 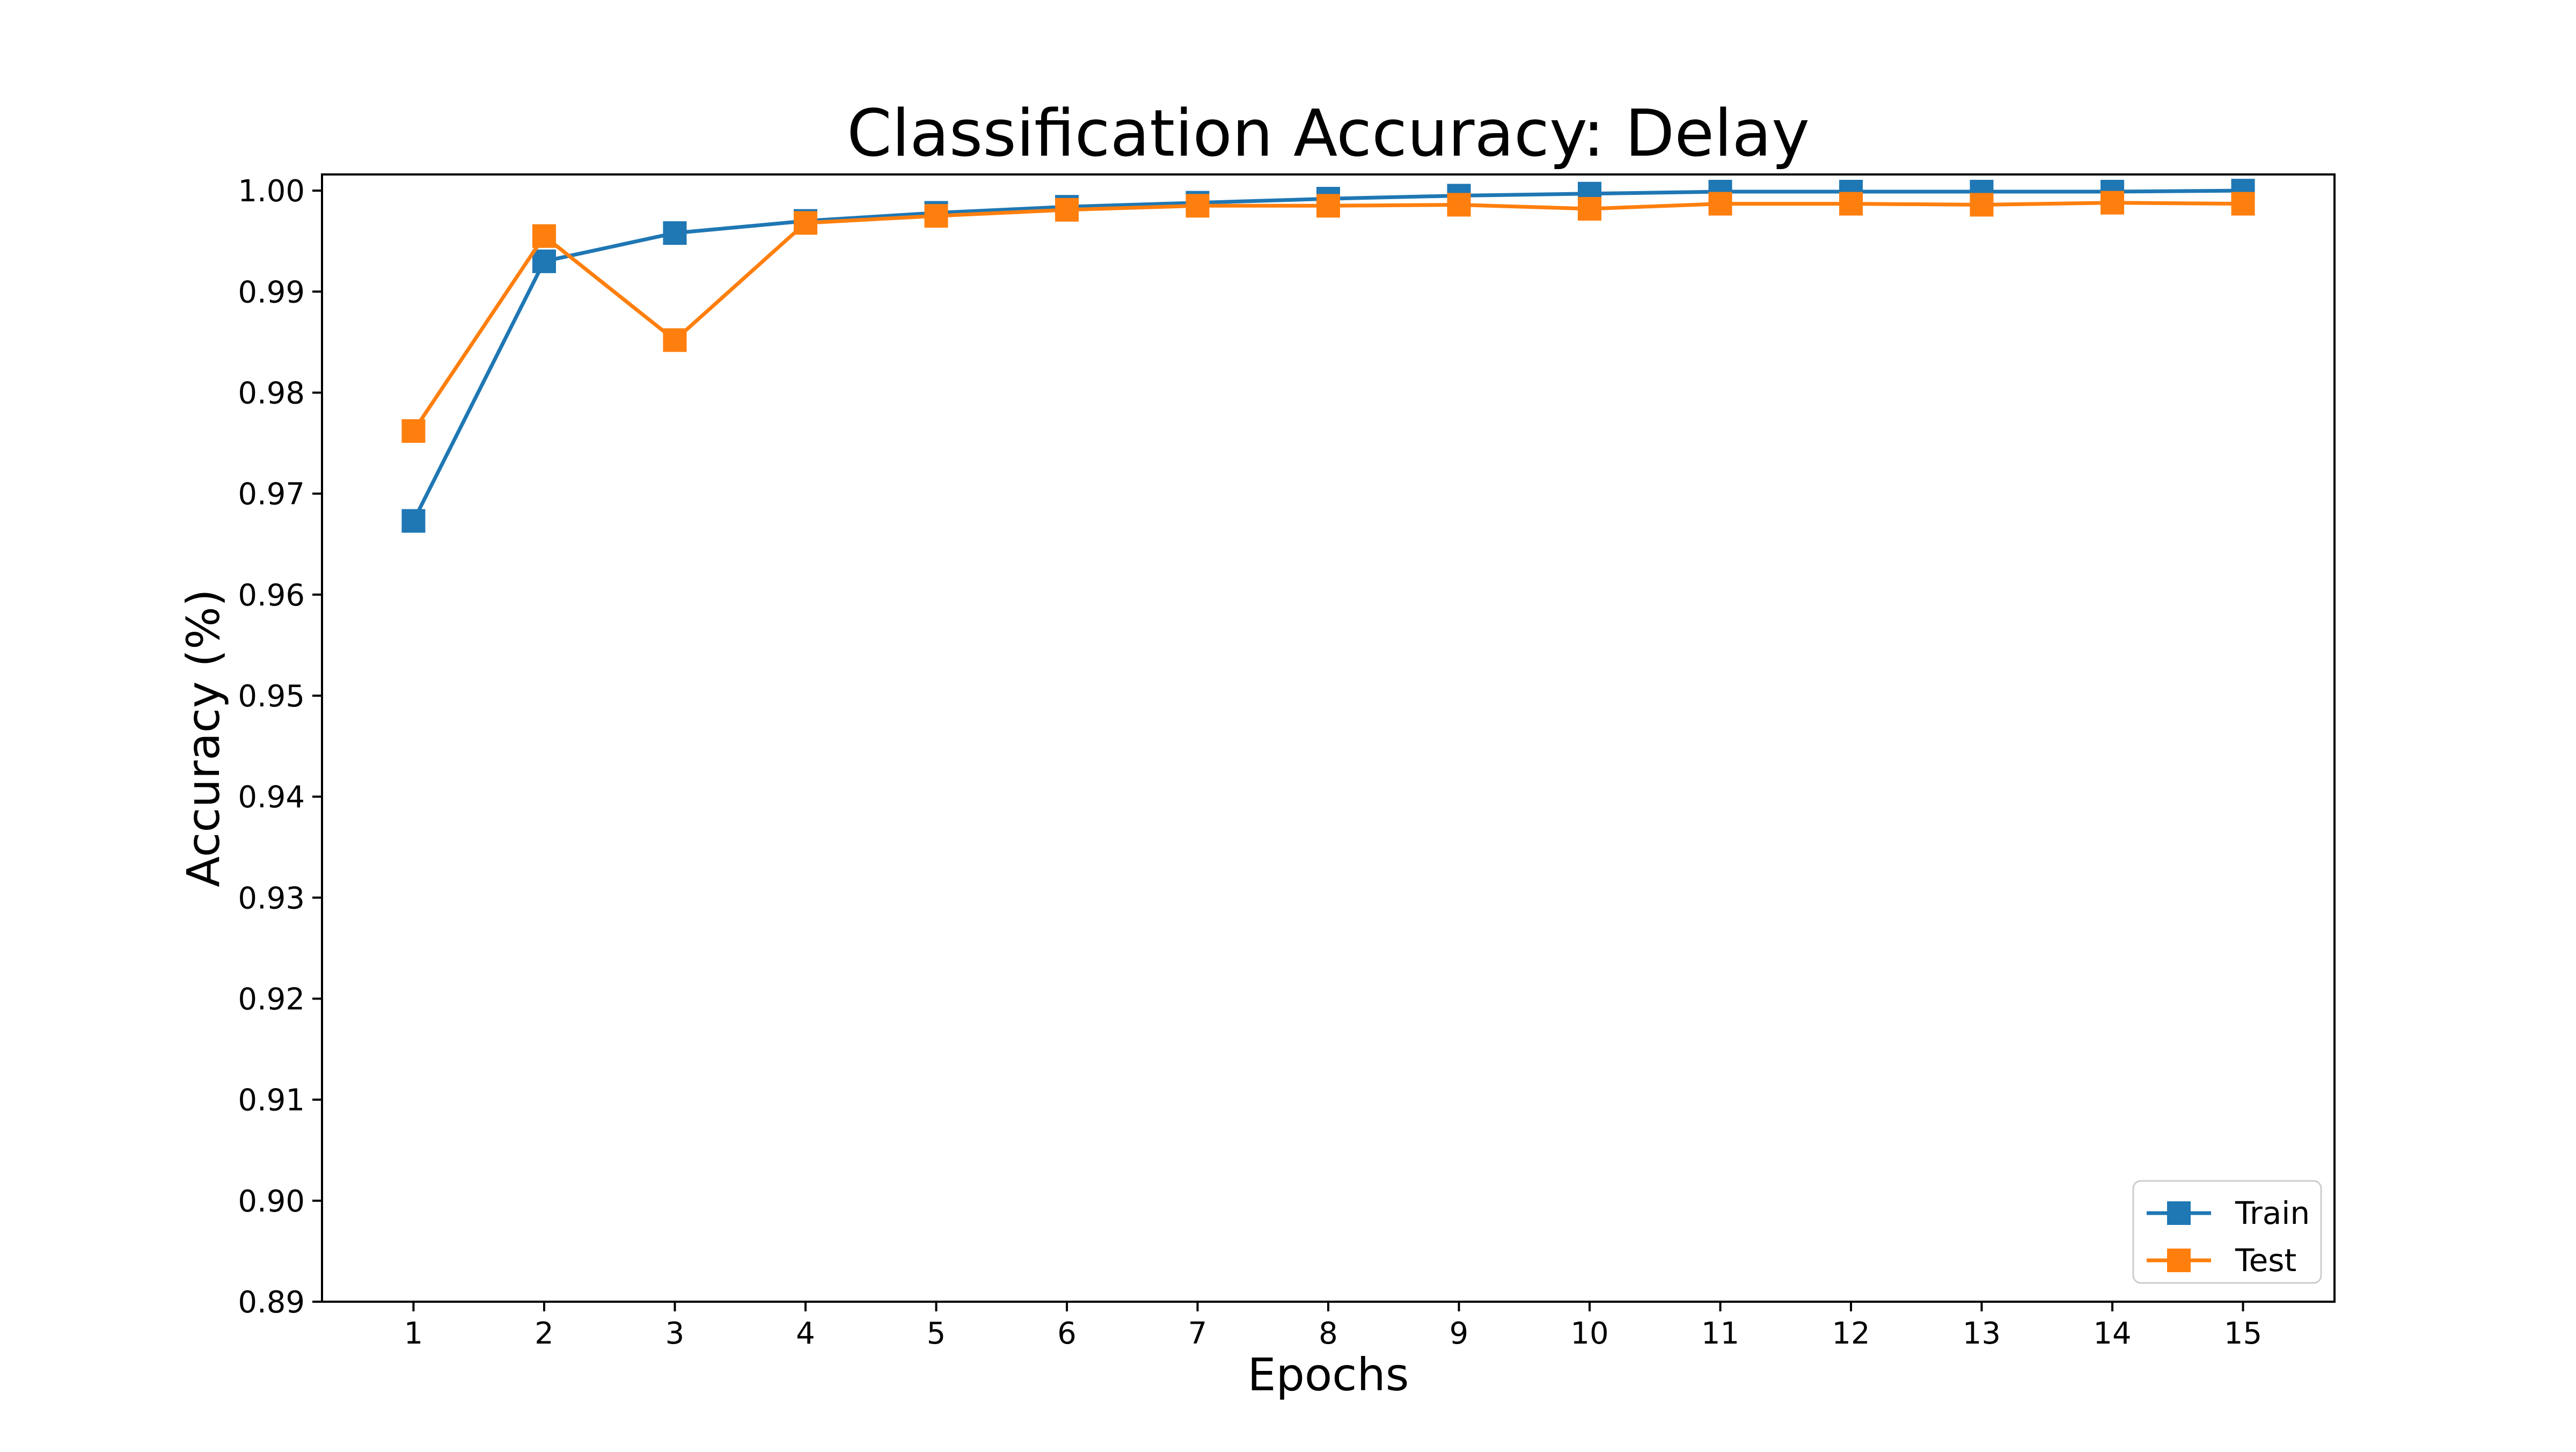 I want to click on legend-label-test: Test, so click(x=2265, y=1260).